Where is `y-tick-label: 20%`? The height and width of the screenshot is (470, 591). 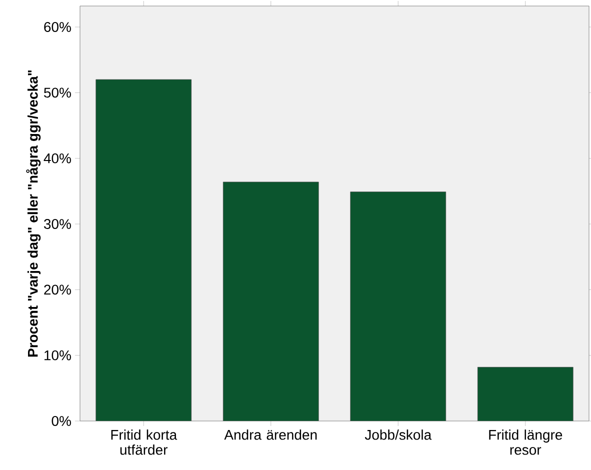
y-tick-label: 20% is located at coordinates (57, 289).